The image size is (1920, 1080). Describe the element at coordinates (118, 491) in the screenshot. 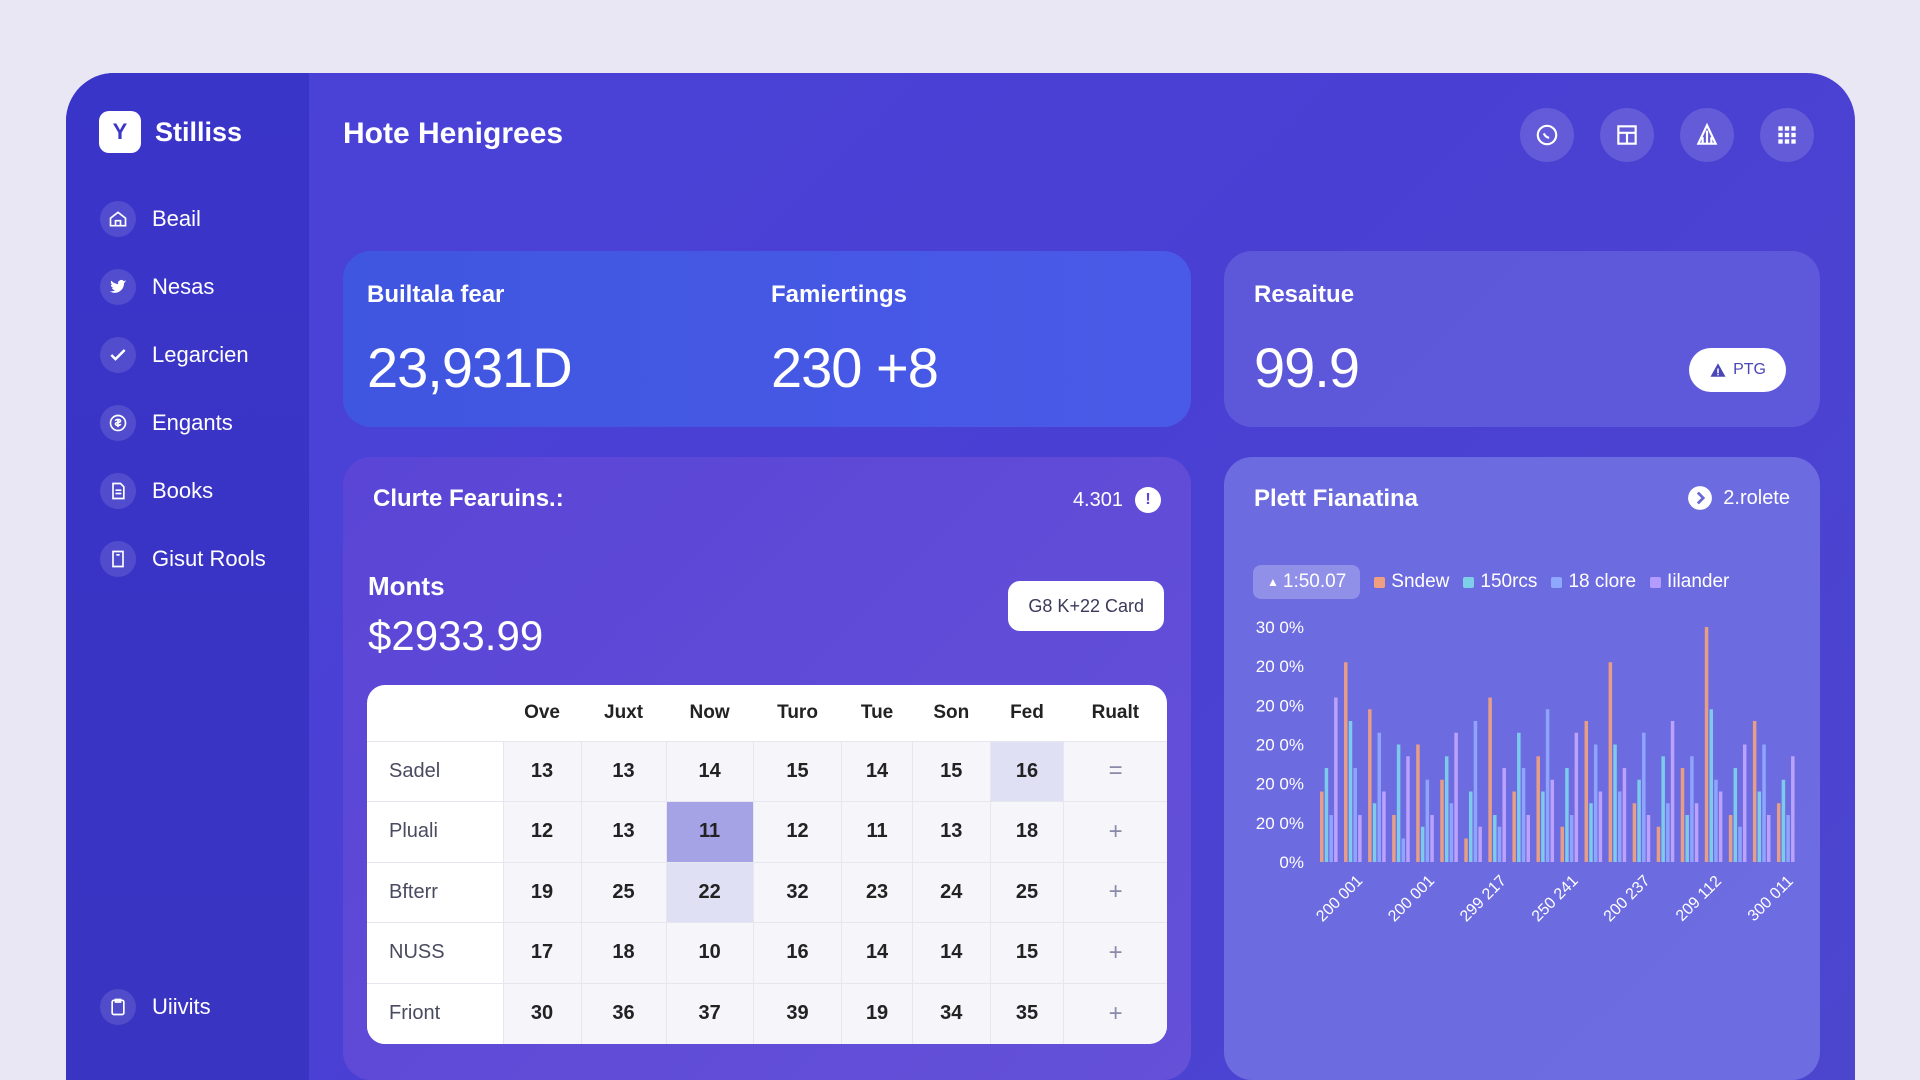

I see `document-icon` at that location.